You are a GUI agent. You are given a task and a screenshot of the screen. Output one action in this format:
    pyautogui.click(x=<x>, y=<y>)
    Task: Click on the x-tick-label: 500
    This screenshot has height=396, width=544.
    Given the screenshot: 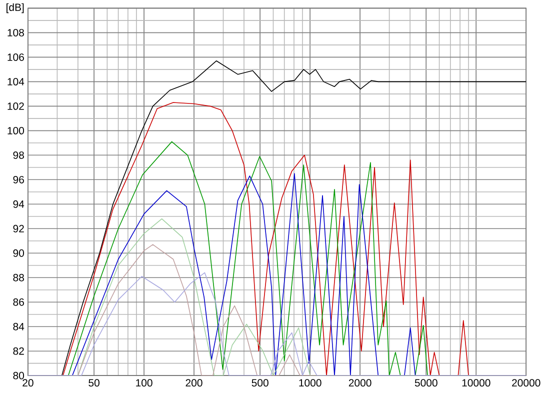 What is the action you would take?
    pyautogui.click(x=260, y=383)
    